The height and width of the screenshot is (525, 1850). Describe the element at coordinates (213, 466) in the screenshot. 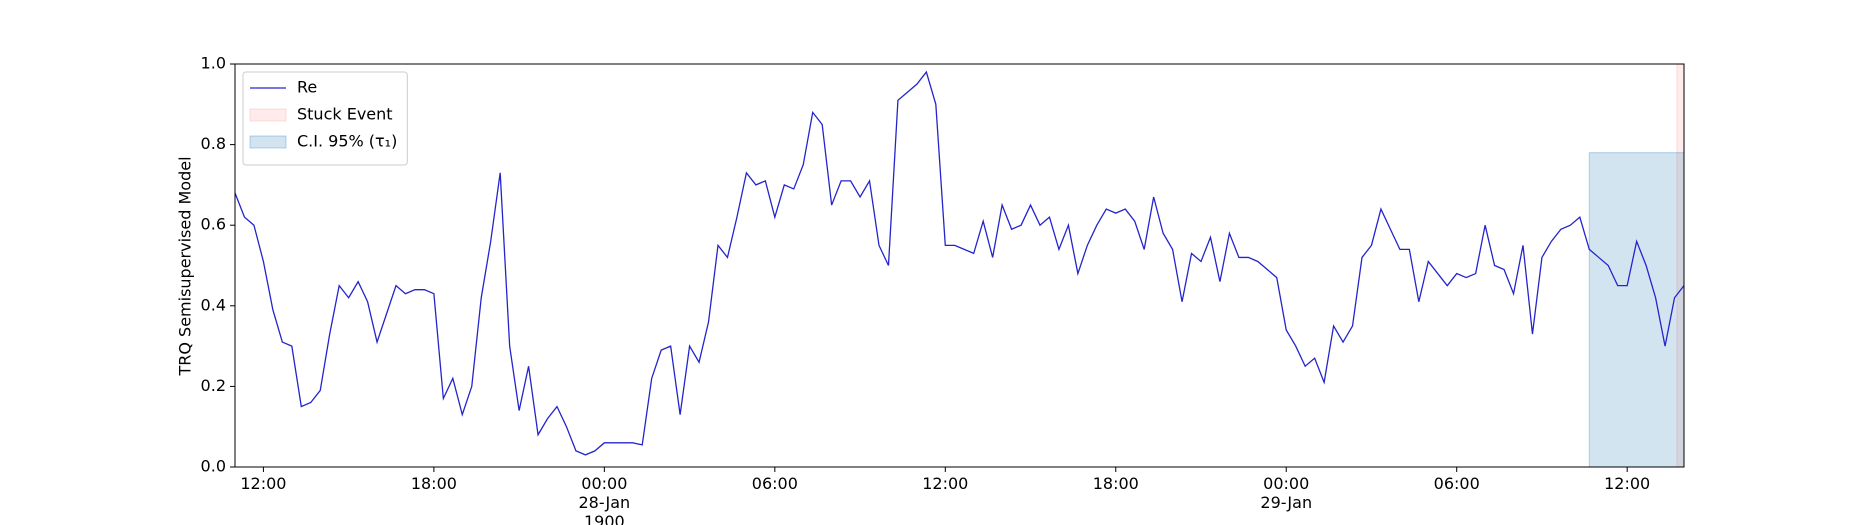

I see `y-tick-label: 0.0` at that location.